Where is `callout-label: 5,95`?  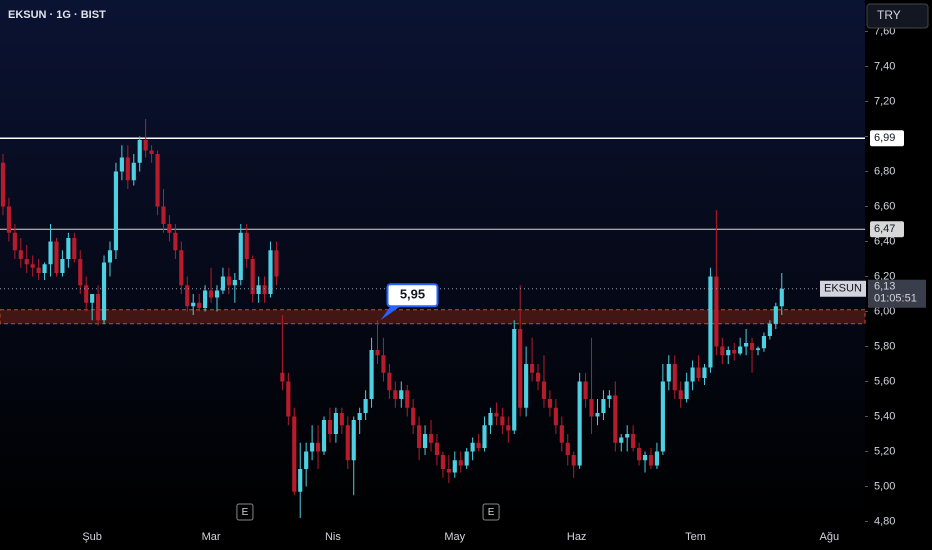
callout-label: 5,95 is located at coordinates (412, 294).